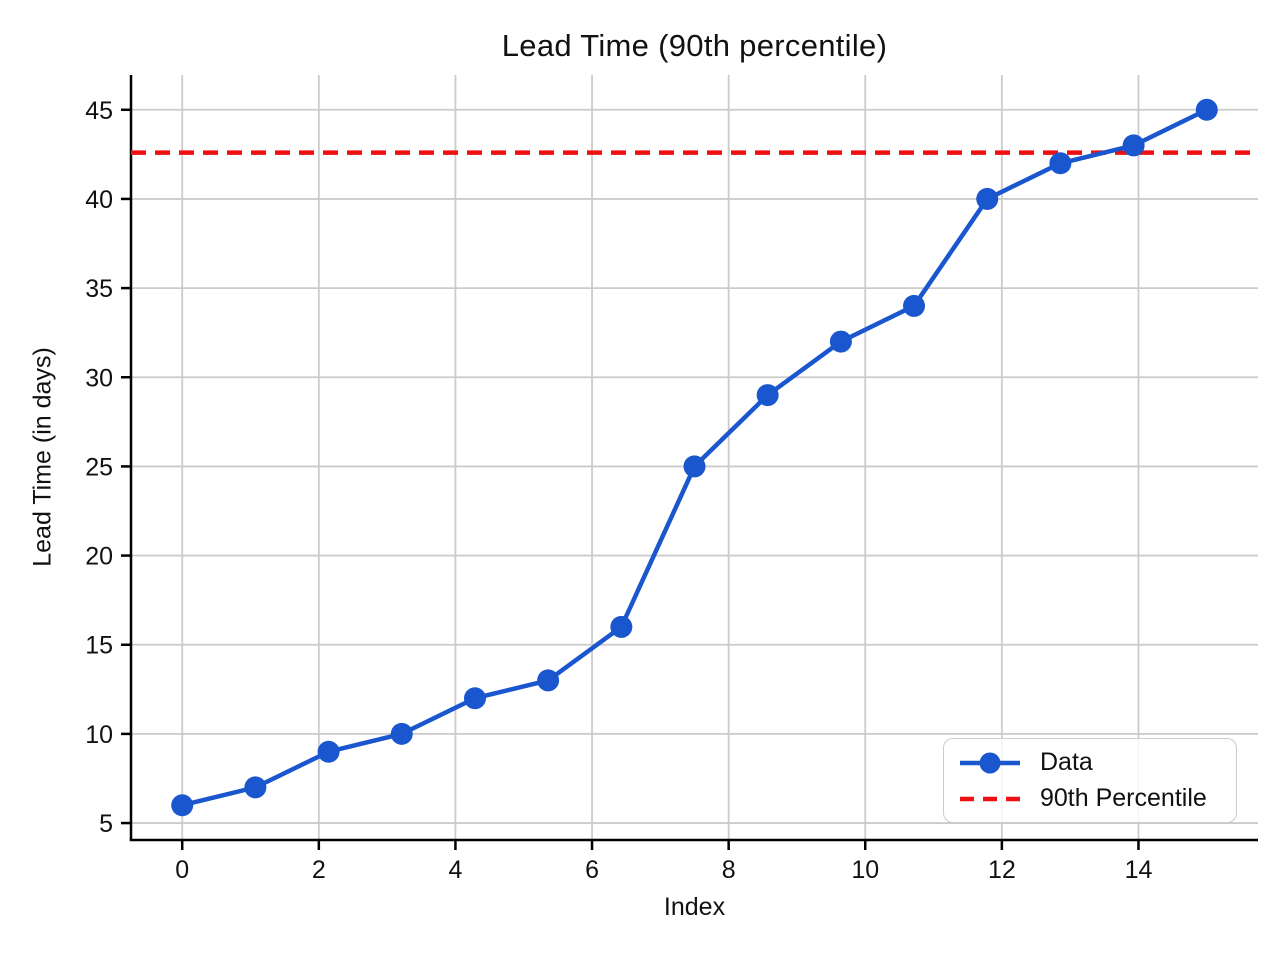 The image size is (1280, 960). I want to click on legend-dashed-line-icon, so click(990, 798).